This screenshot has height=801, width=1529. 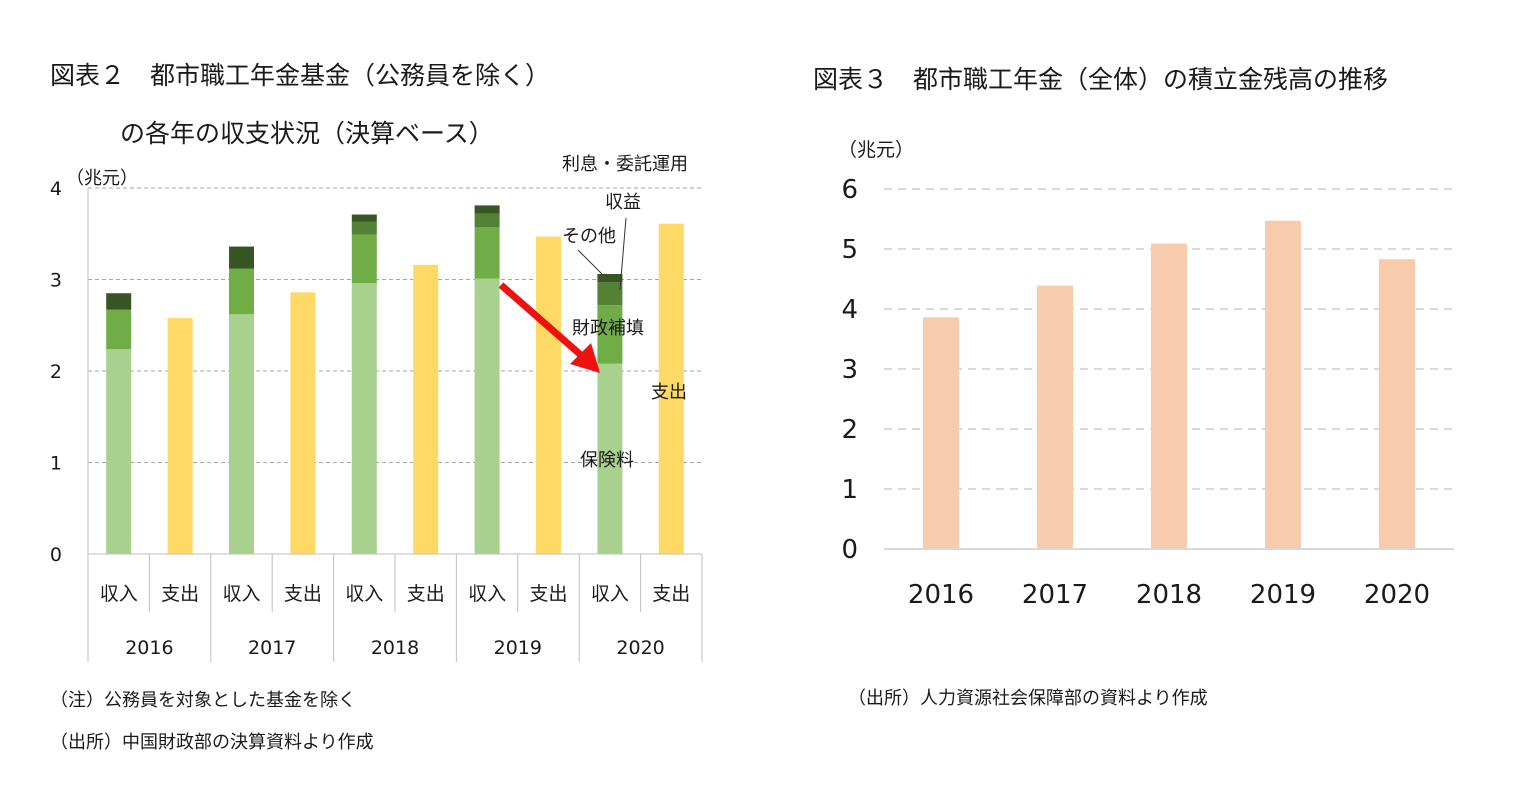 What do you see at coordinates (272, 648) in the screenshot?
I see `x-year-label: 2017` at bounding box center [272, 648].